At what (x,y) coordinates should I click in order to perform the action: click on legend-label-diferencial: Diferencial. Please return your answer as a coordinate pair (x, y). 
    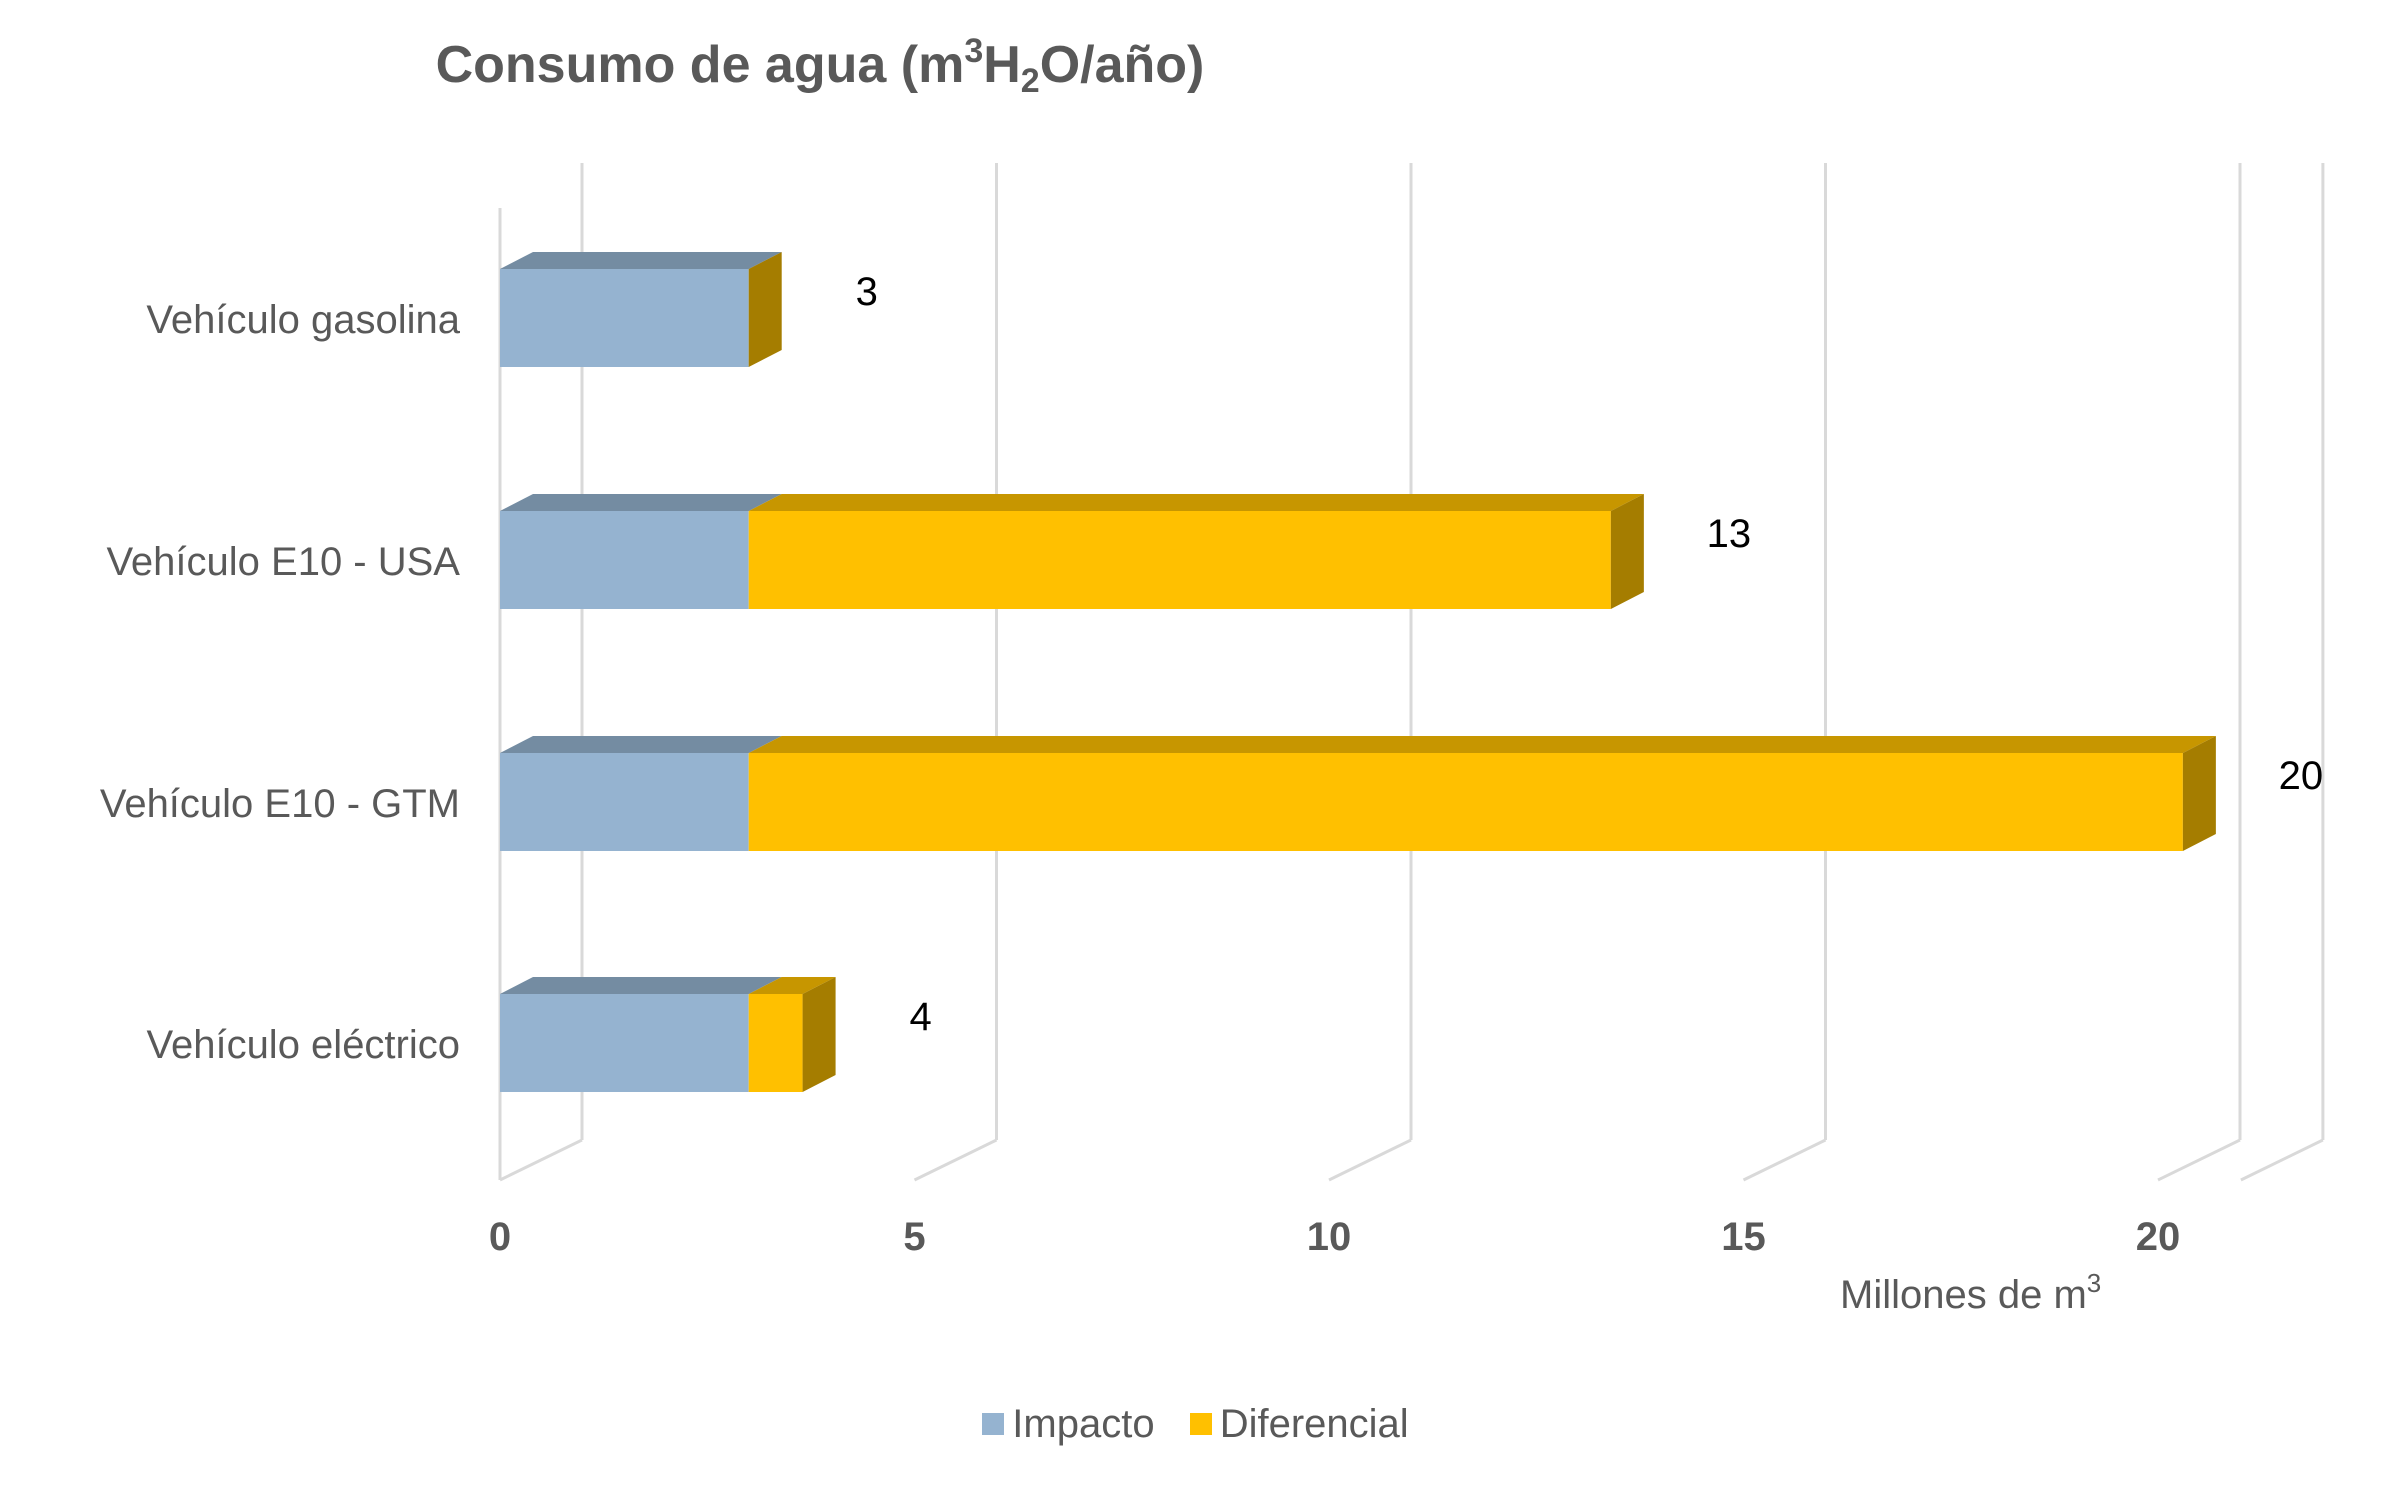
    Looking at the image, I should click on (1314, 1423).